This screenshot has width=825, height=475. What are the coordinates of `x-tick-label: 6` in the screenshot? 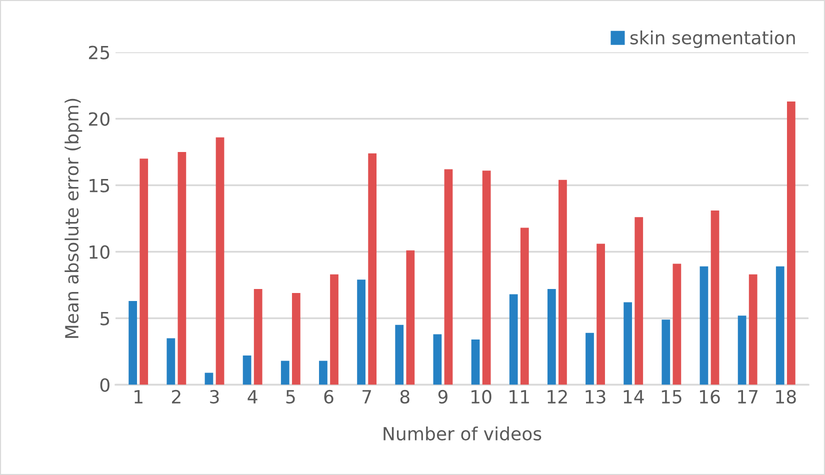 It's located at (329, 397).